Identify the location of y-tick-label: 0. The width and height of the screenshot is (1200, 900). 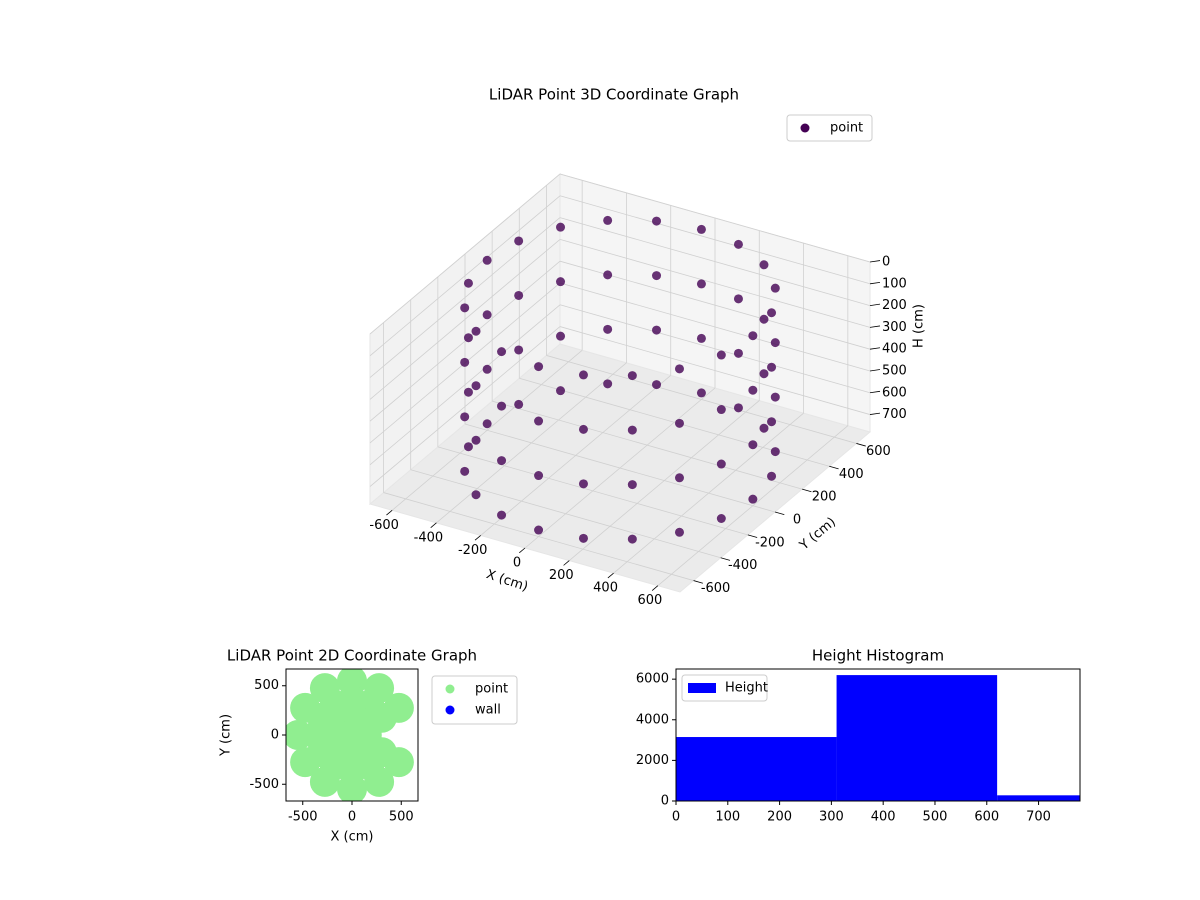
(275, 735).